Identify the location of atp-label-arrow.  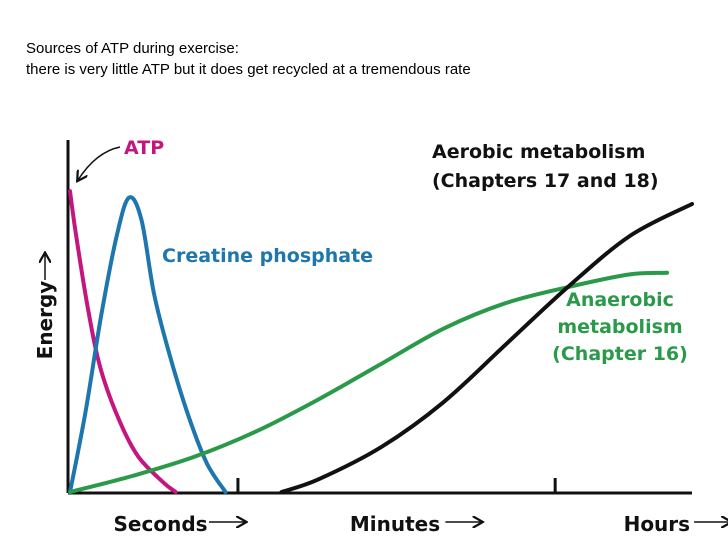
(99, 163).